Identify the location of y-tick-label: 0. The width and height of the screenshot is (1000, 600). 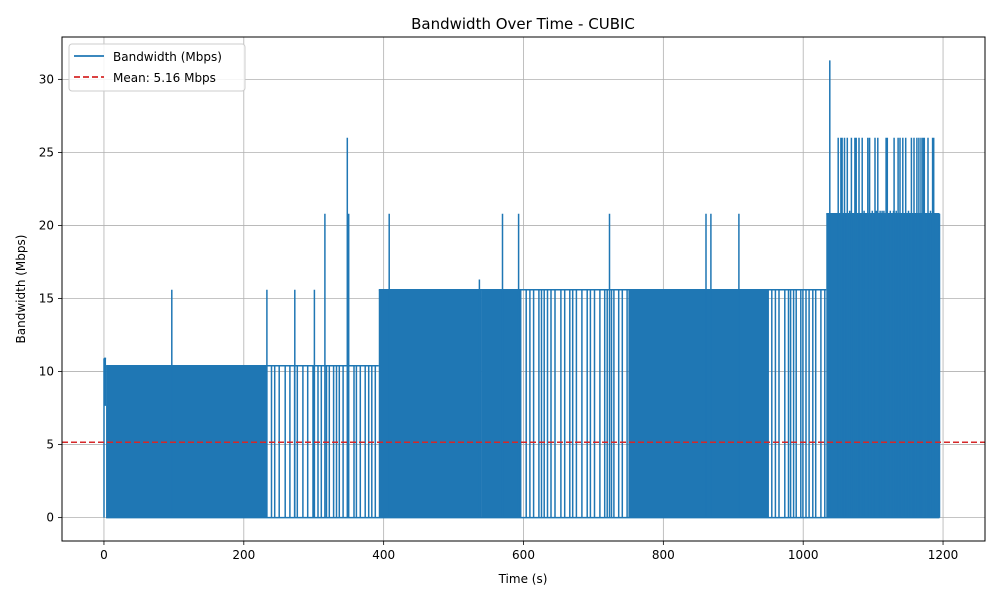
(50, 518).